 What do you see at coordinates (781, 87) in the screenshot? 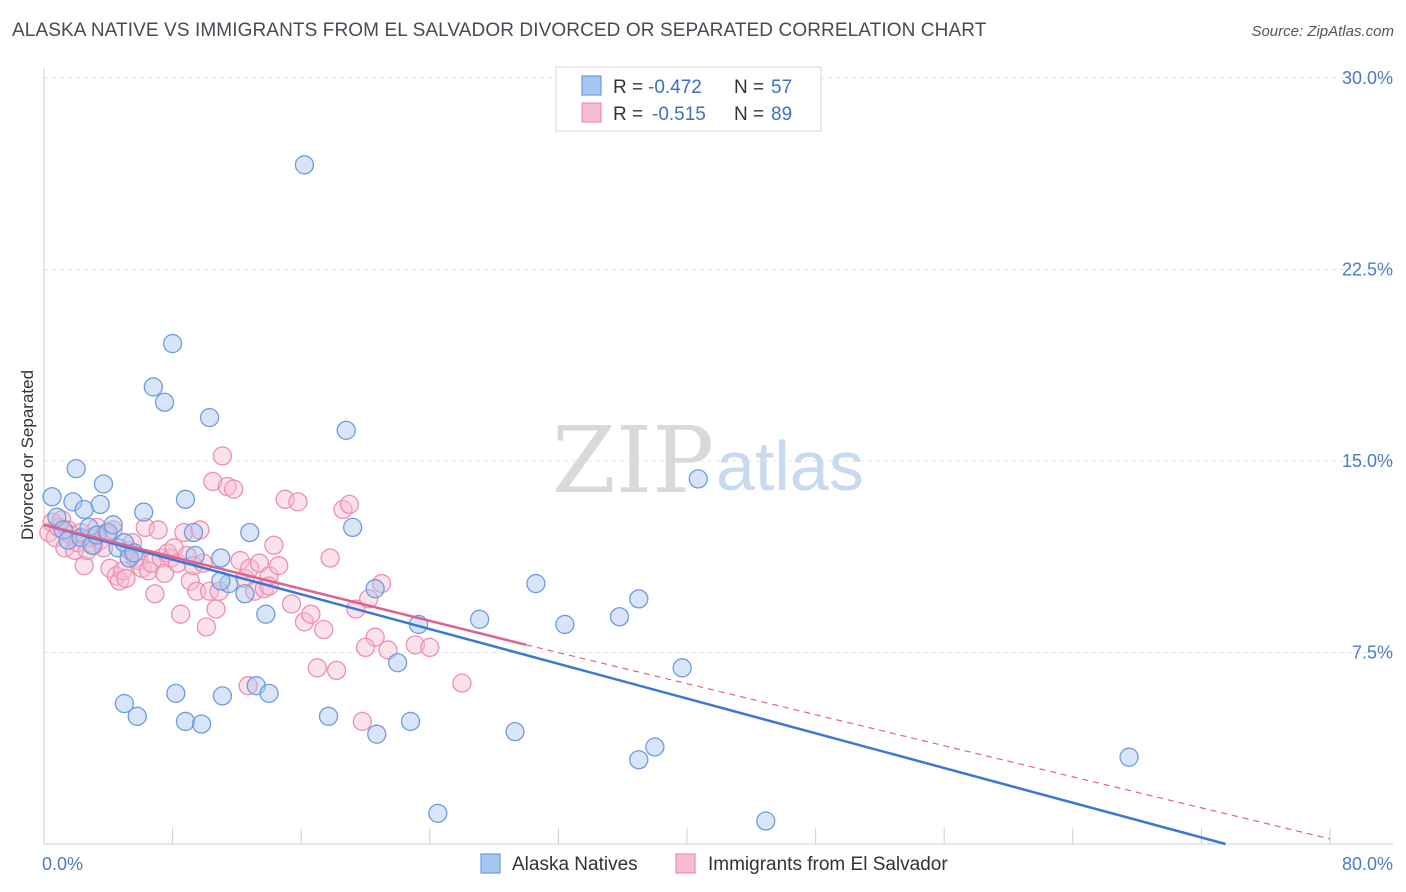
I see `legend-n-value: 57` at bounding box center [781, 87].